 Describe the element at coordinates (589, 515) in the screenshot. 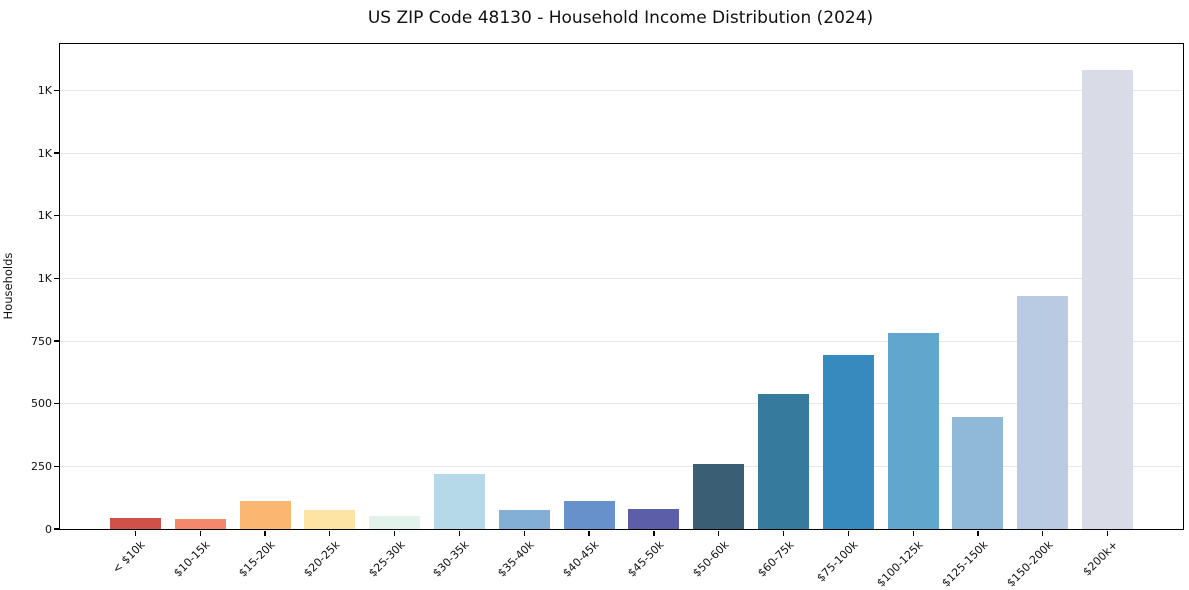

I see `bar-40-45k` at that location.